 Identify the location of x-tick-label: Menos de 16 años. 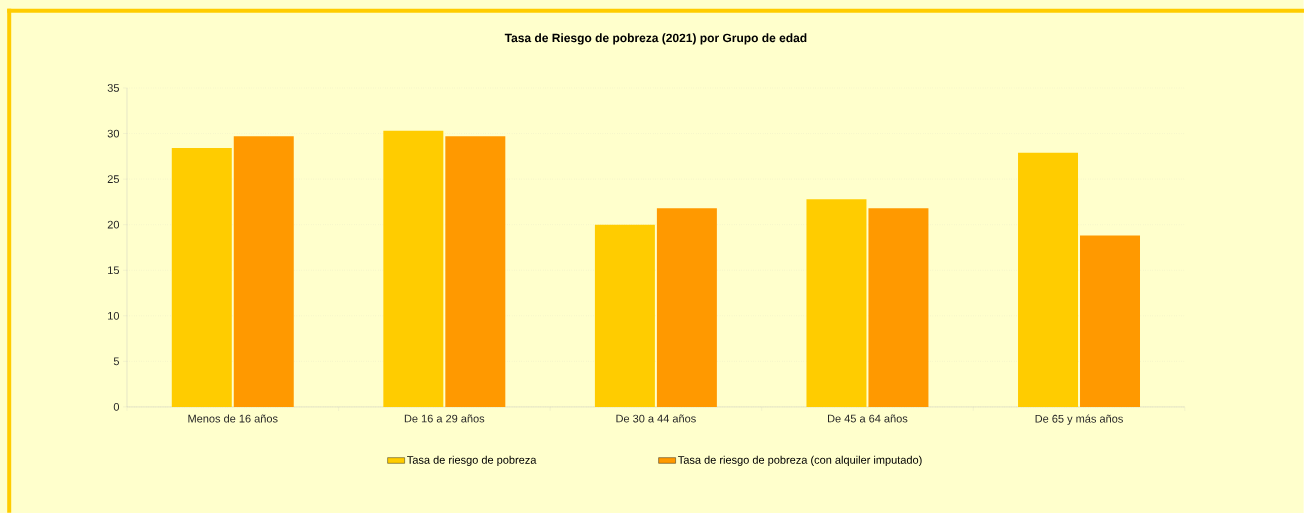
(233, 418).